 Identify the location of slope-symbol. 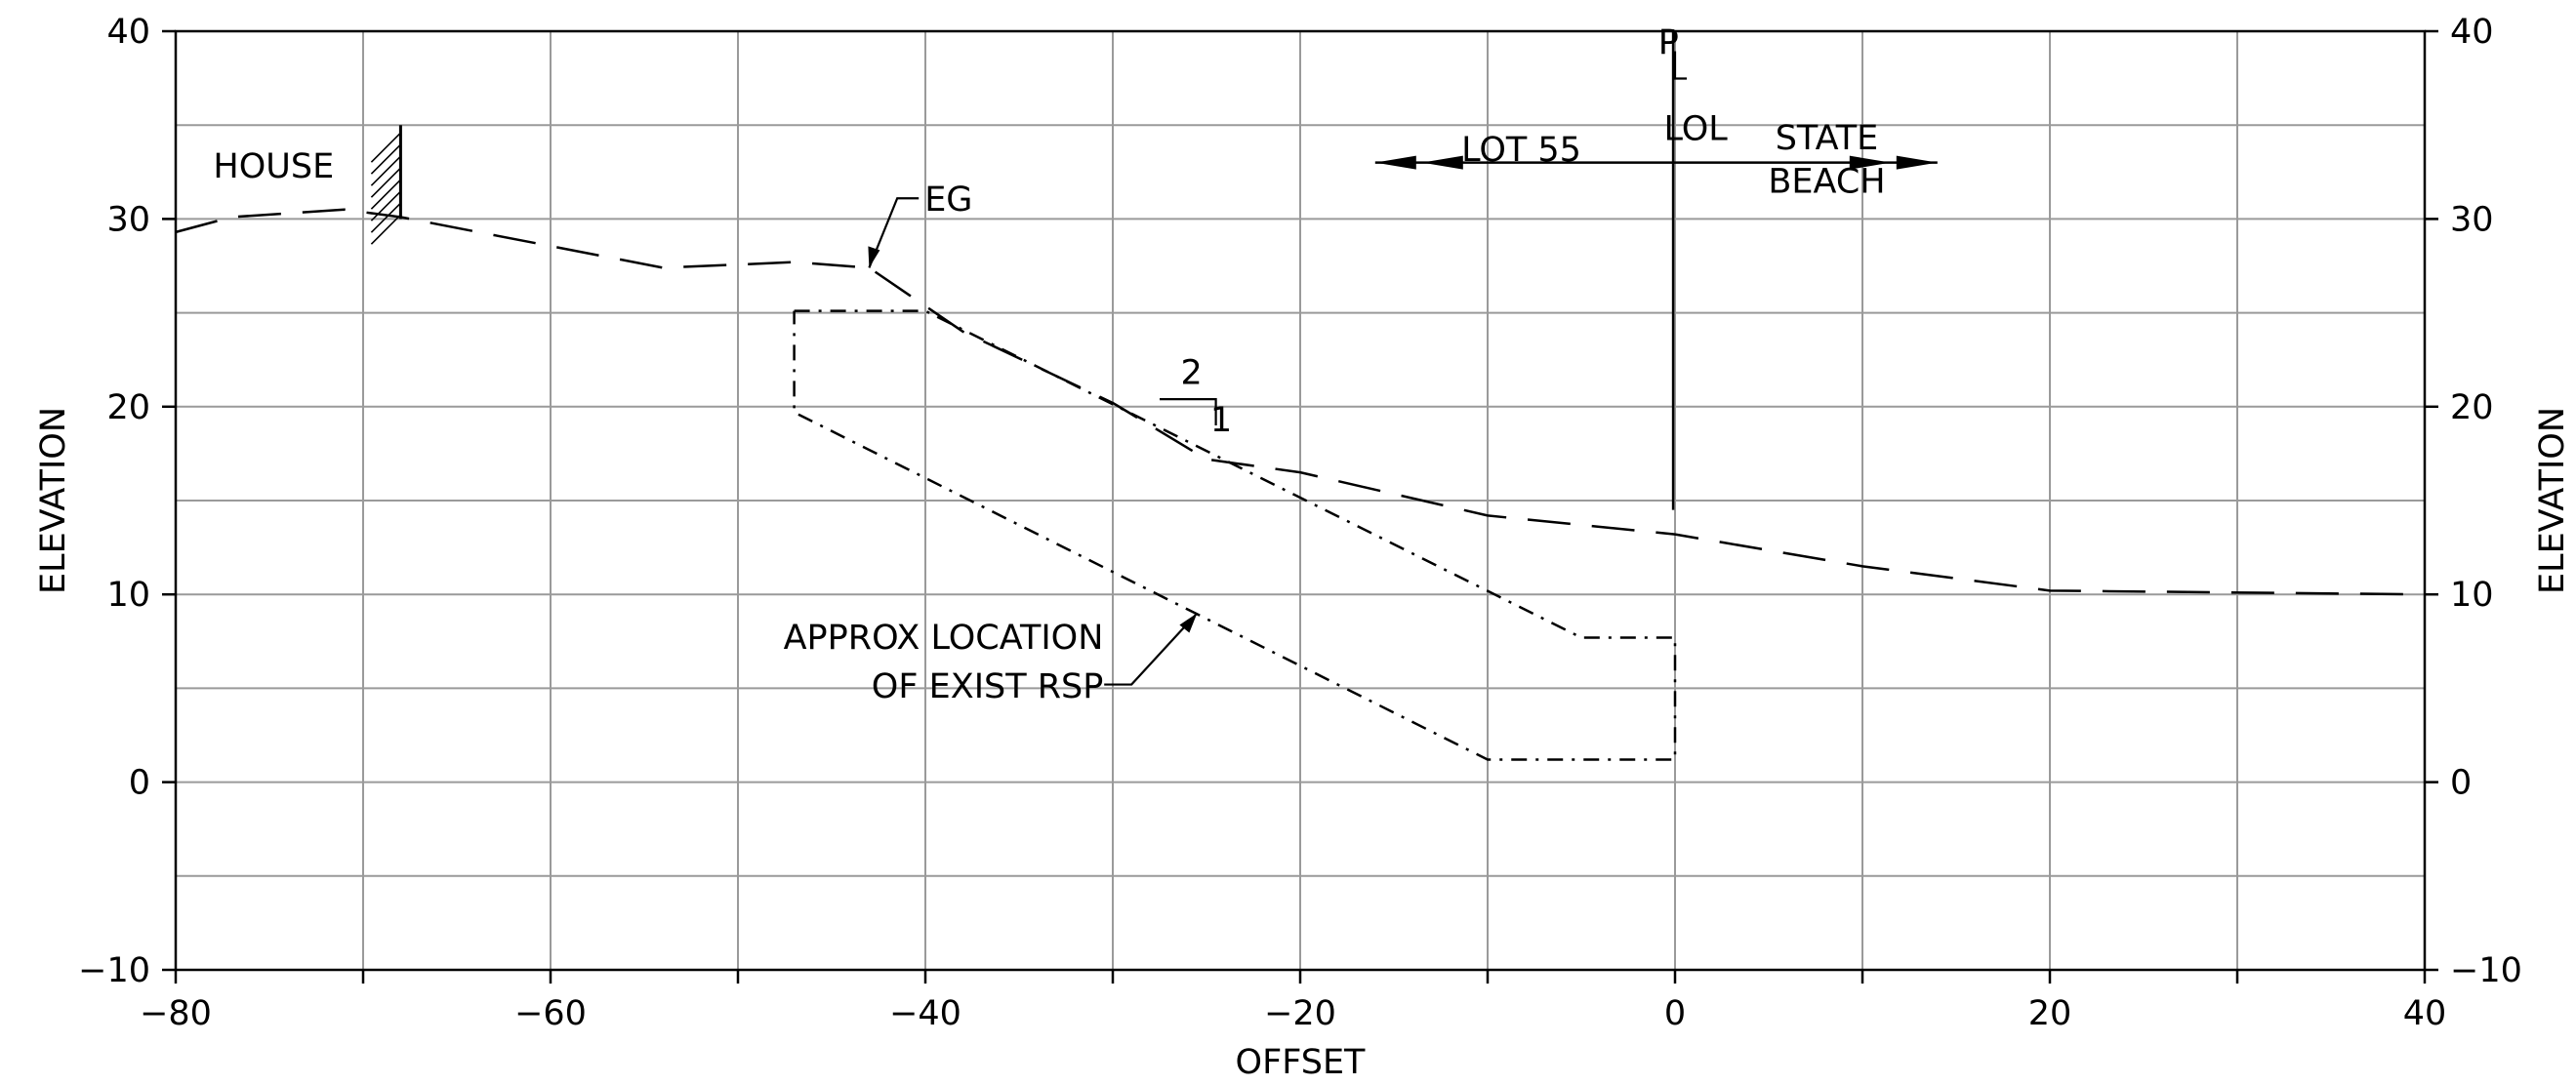
(1188, 412).